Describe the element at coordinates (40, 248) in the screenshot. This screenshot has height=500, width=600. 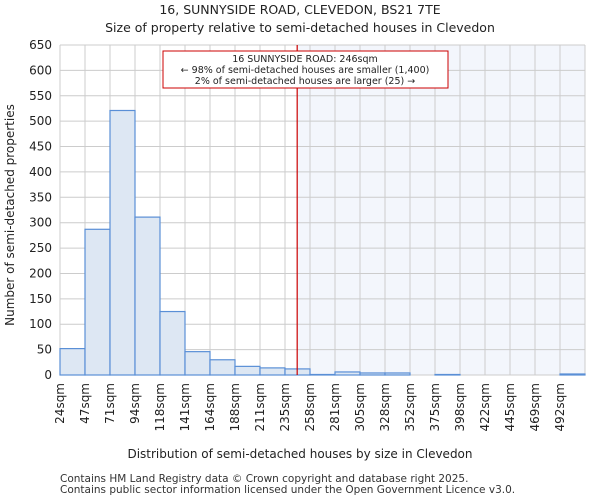
I see `y-tick-label: 250` at that location.